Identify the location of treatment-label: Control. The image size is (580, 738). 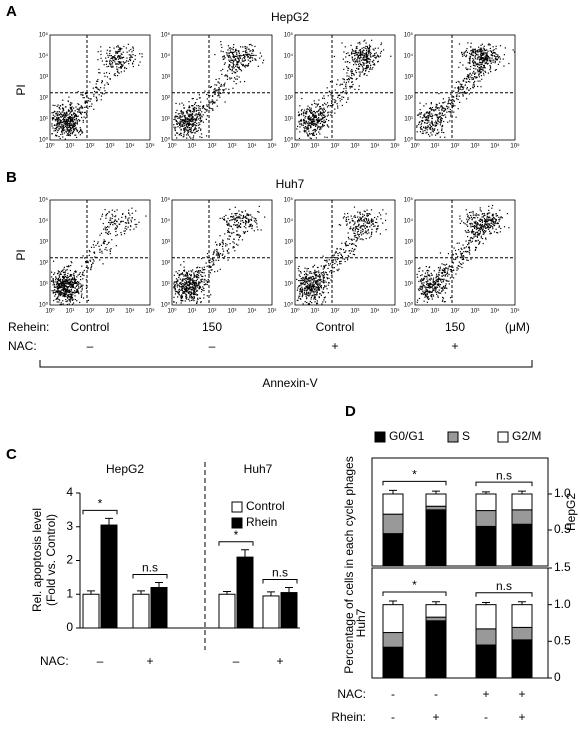
(335, 327).